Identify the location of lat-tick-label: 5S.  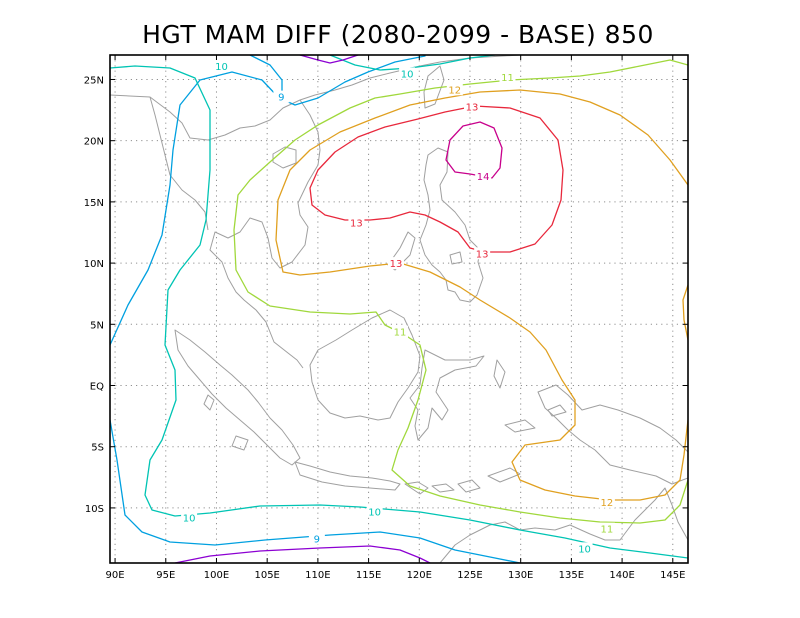
(97, 448).